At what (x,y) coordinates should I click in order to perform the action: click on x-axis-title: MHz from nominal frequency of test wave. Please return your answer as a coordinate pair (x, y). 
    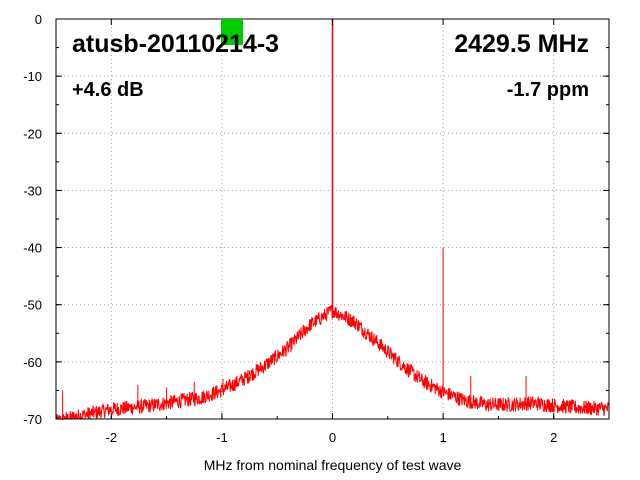
    Looking at the image, I should click on (333, 465).